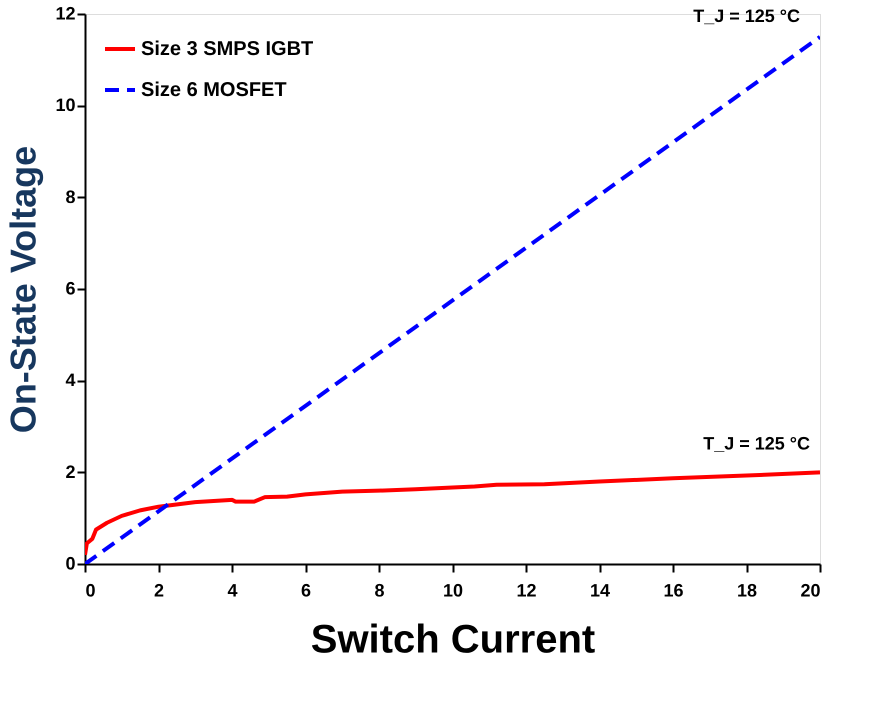  What do you see at coordinates (227, 49) in the screenshot?
I see `legend-label: Size 3 SMPS IGBT` at bounding box center [227, 49].